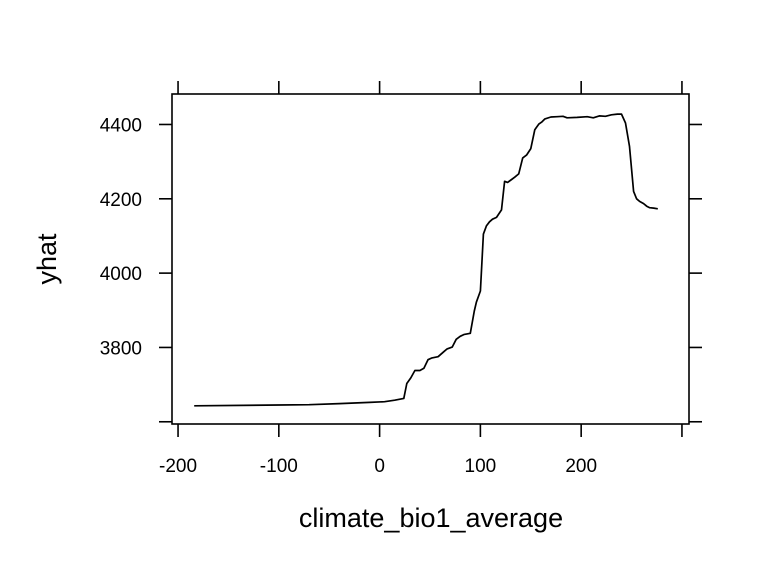 This screenshot has height=576, width=768. I want to click on y-axis-title: yhat, so click(47, 259).